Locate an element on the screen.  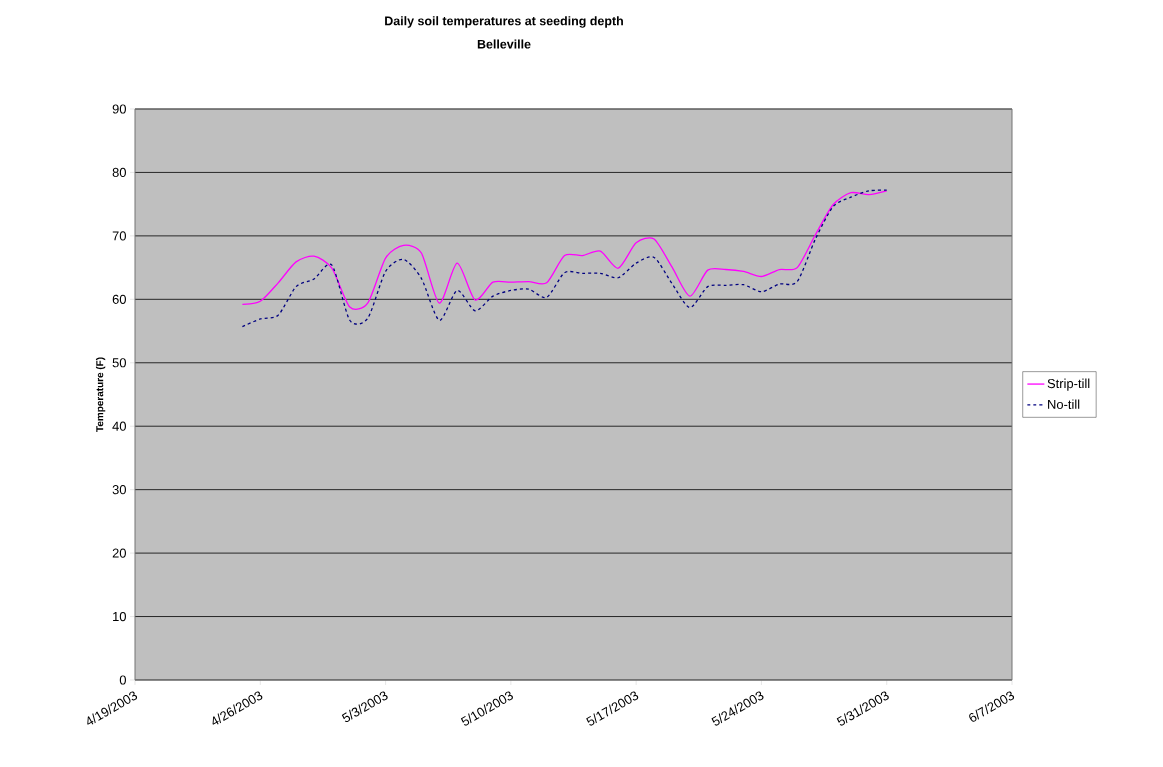
y-axis-title: Temperature (F) is located at coordinates (100, 394).